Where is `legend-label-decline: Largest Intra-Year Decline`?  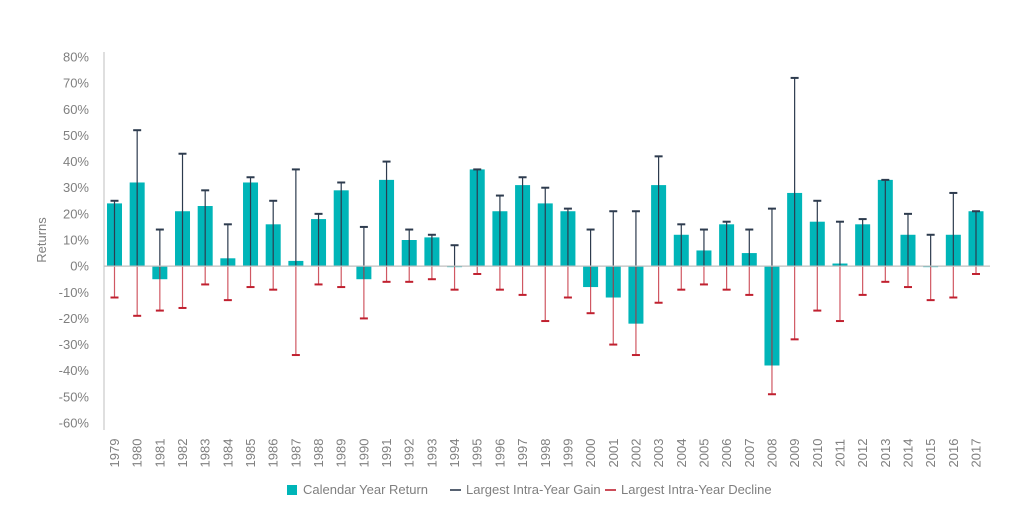 legend-label-decline: Largest Intra-Year Decline is located at coordinates (696, 489).